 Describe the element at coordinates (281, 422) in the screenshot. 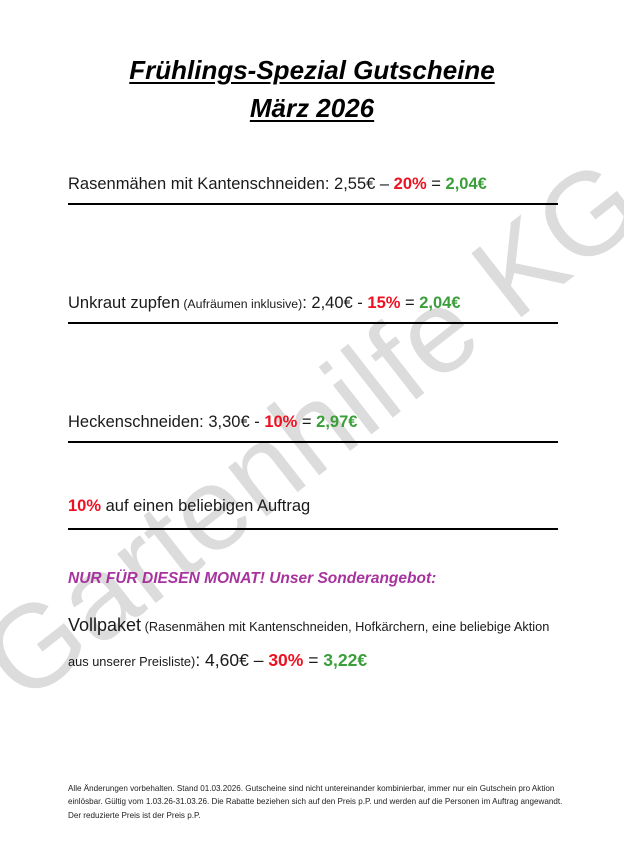

I see `offer-discount-percent: 10%` at that location.